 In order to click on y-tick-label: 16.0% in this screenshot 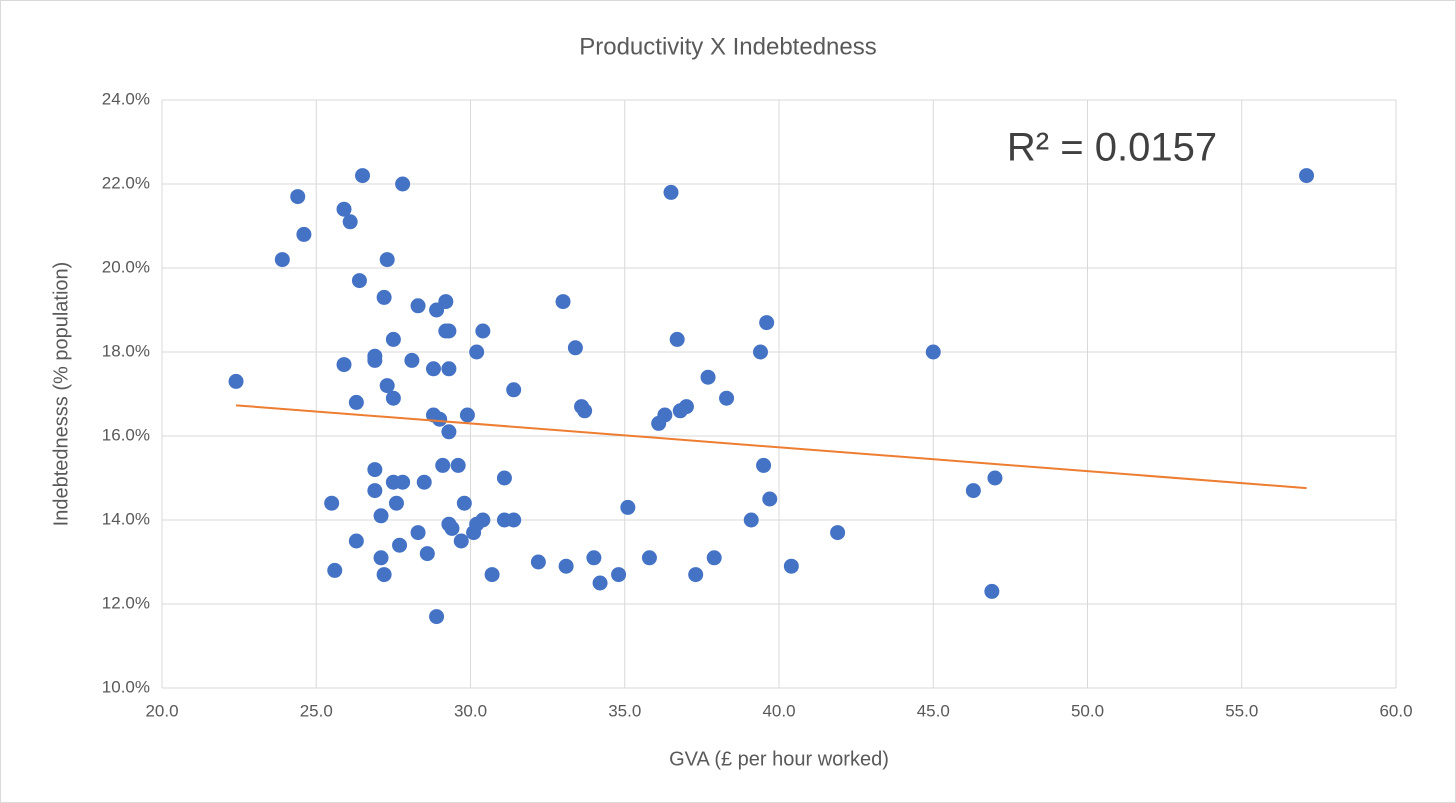, I will do `click(126, 434)`.